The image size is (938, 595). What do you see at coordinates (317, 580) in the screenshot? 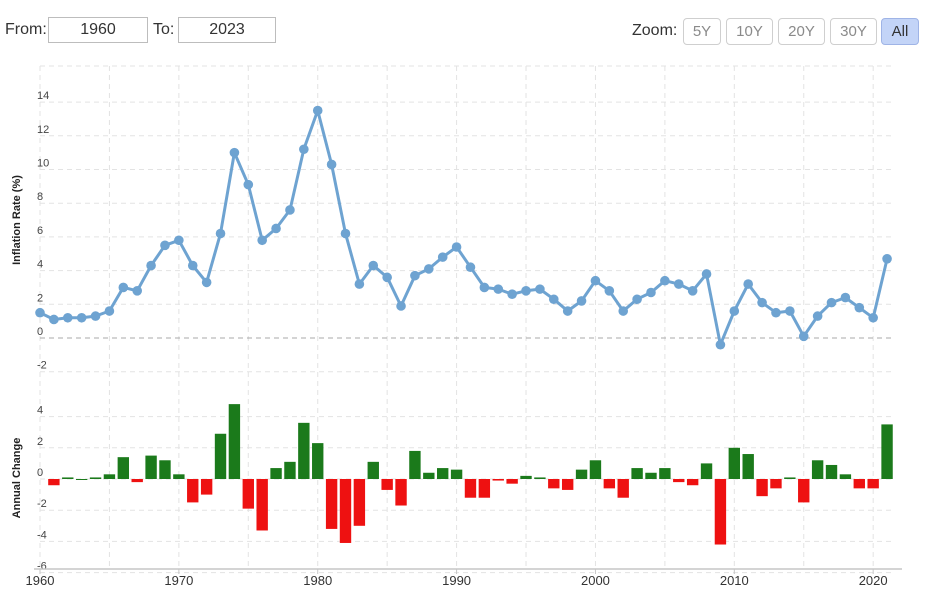
I see `x-tick-label: 1980` at bounding box center [317, 580].